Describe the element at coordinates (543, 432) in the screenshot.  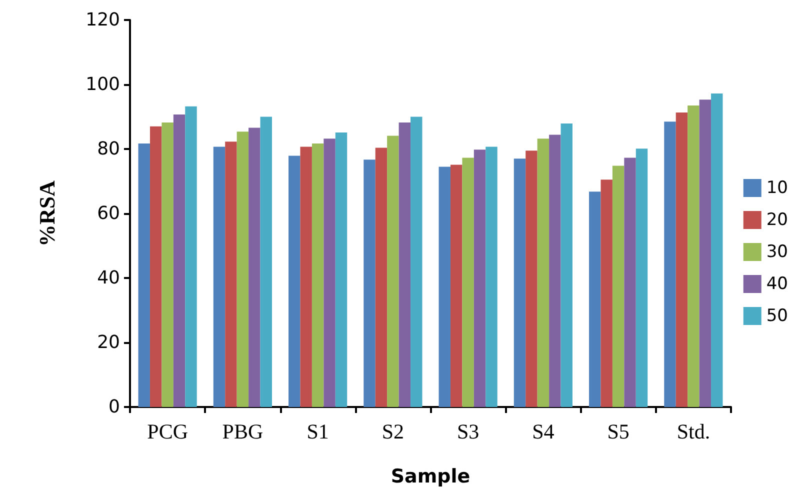
I see `x-tick-label: S4` at that location.